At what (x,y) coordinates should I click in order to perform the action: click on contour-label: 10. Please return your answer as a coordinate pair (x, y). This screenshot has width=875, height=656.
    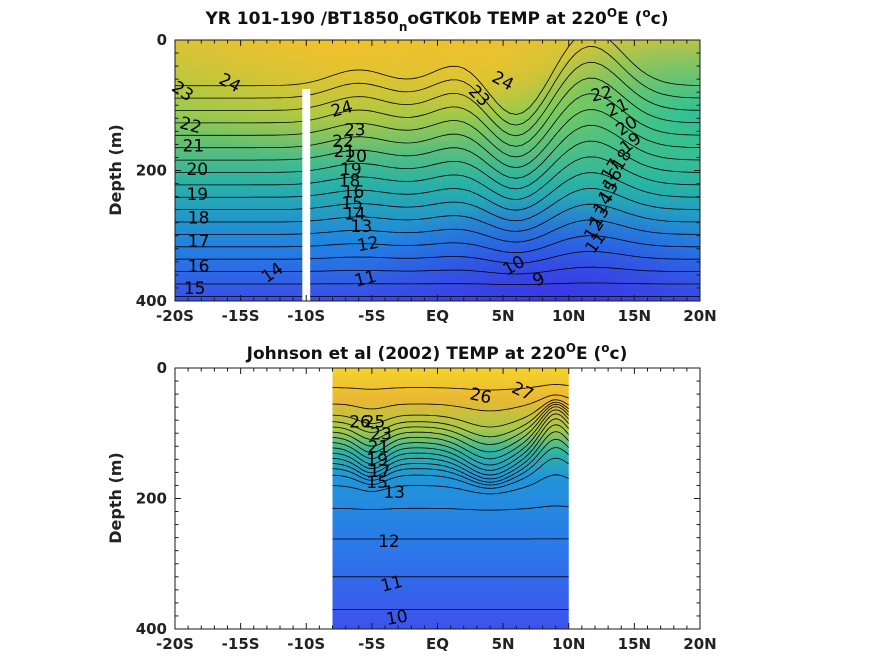
    Looking at the image, I should click on (397, 618).